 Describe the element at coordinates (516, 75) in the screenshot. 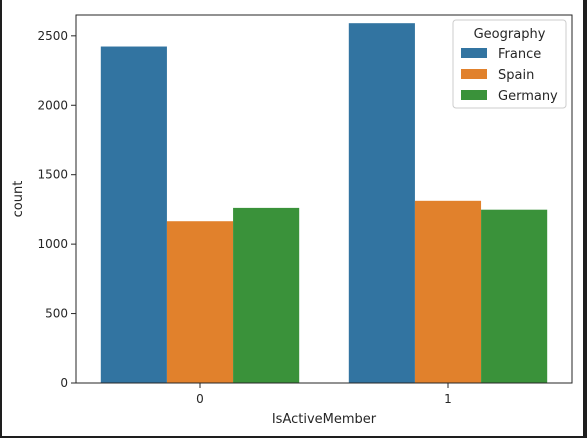

I see `legend-label-spain: Spain` at that location.